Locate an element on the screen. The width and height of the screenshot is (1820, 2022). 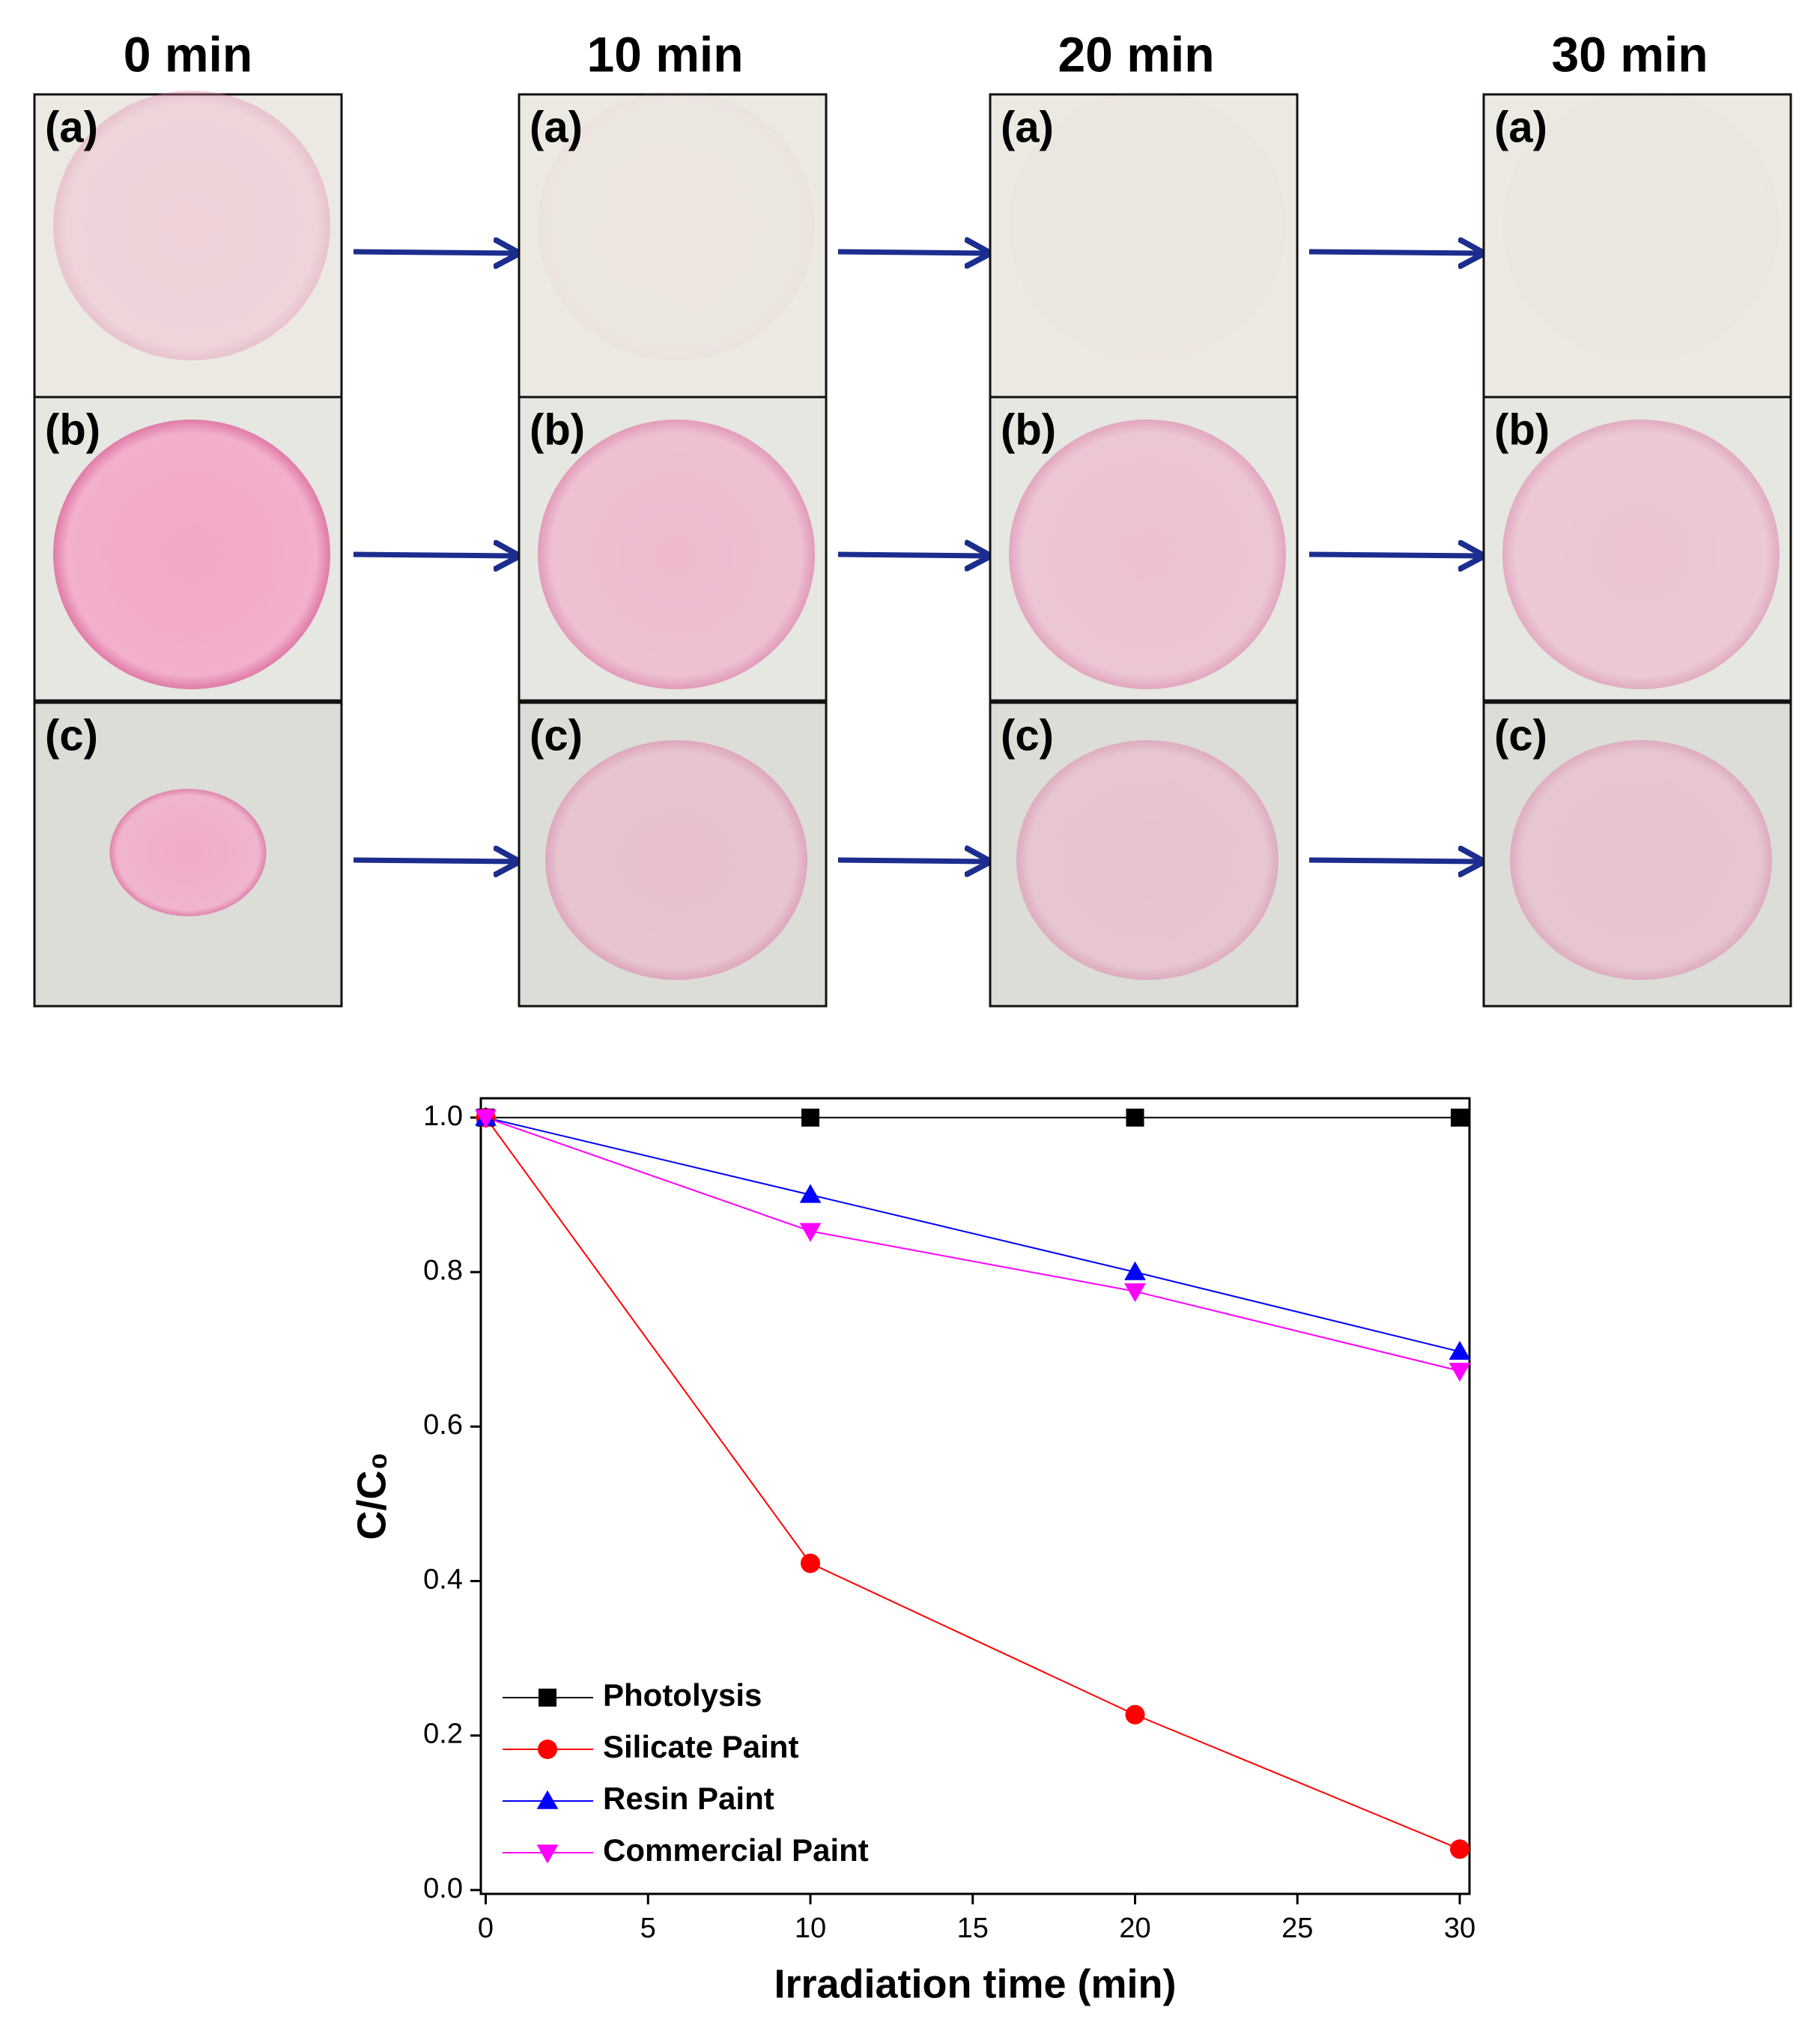
y-axis-label: C/C₀ is located at coordinates (371, 1496).